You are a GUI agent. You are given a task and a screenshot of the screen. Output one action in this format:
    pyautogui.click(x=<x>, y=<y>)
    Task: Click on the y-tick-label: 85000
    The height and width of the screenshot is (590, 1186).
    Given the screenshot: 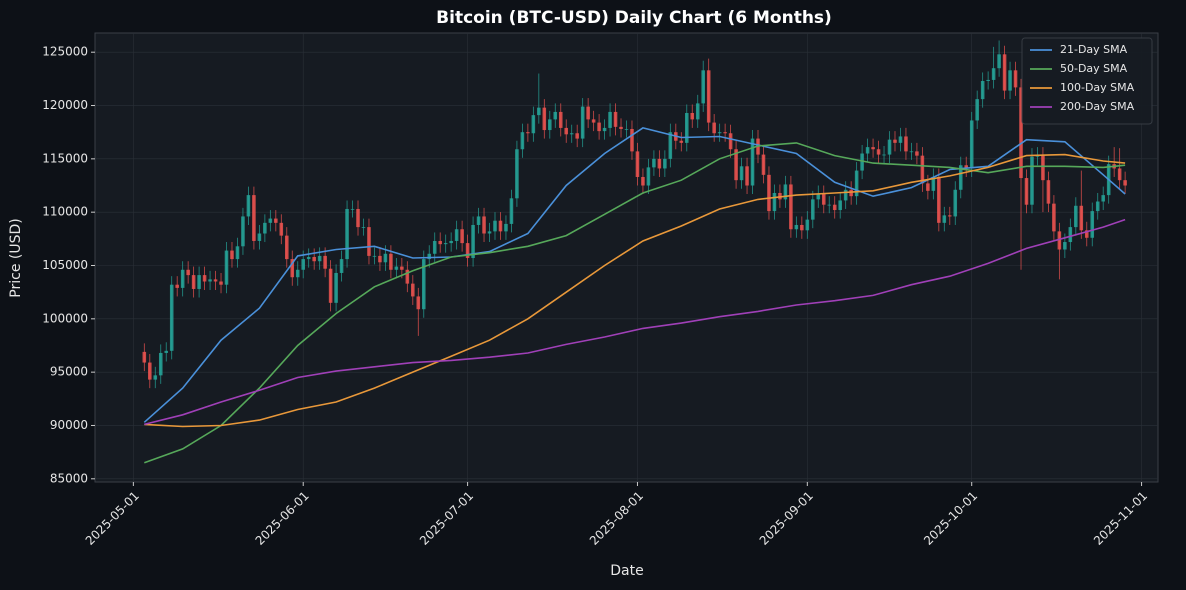 What is the action you would take?
    pyautogui.click(x=69, y=478)
    